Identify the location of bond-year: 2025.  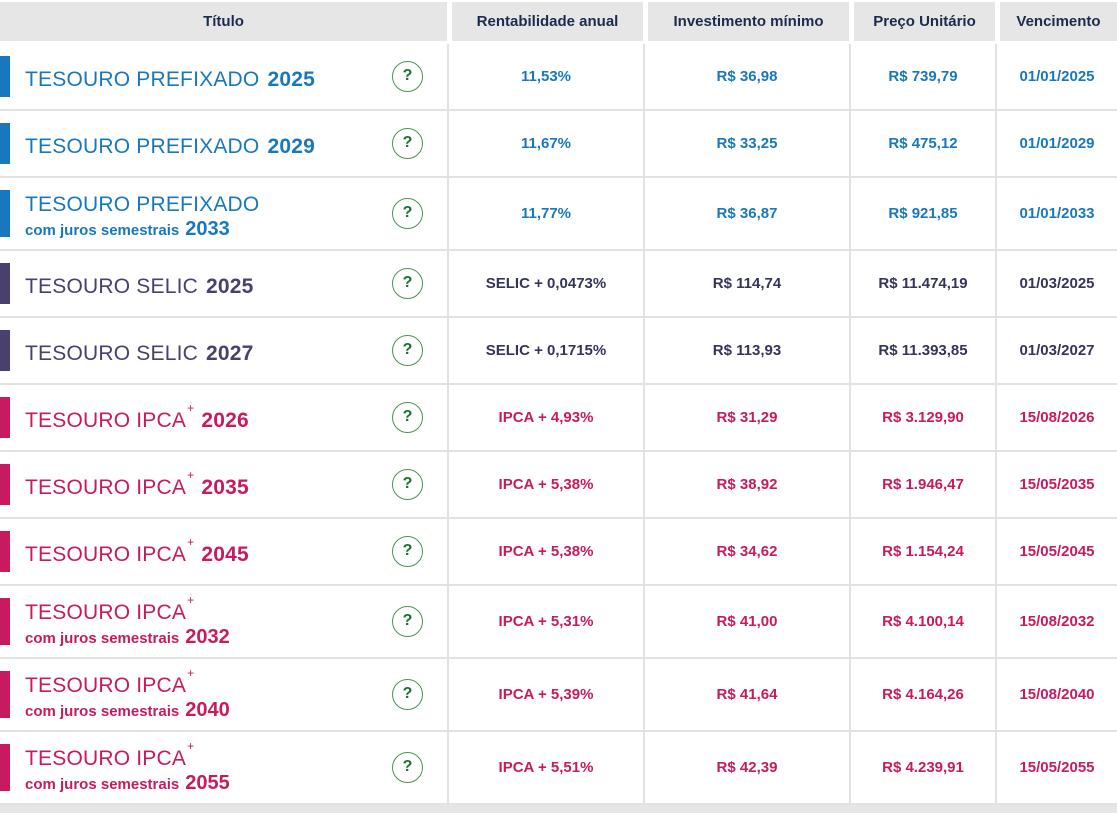
(291, 79).